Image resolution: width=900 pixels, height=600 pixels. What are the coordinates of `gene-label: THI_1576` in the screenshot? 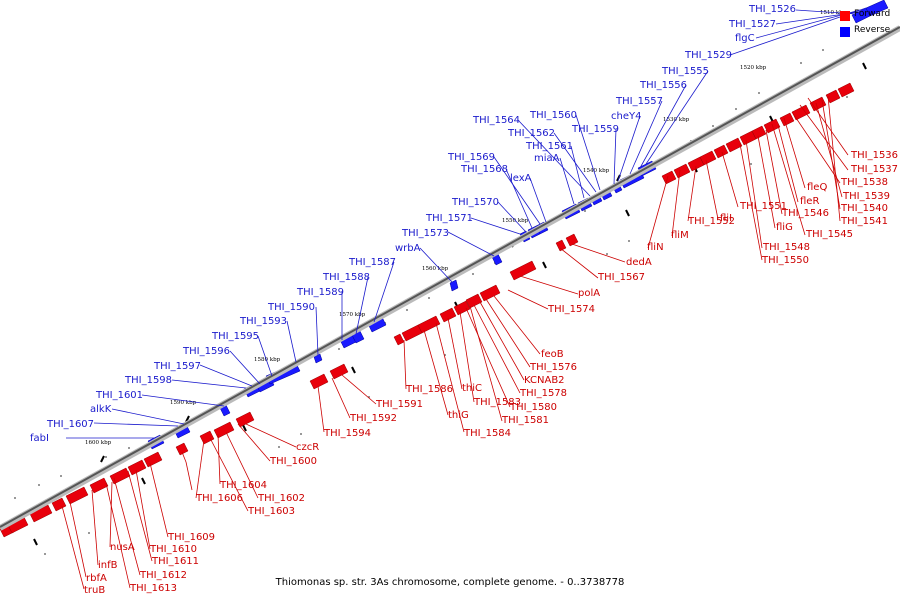 It's located at (553, 367).